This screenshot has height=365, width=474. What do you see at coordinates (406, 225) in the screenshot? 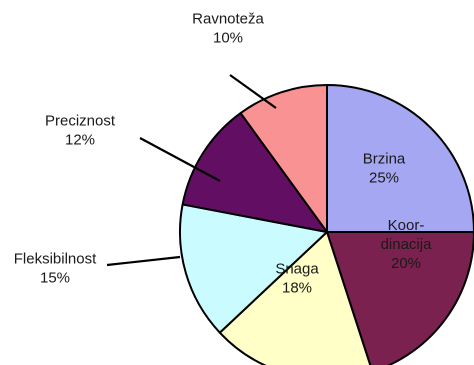
I see `slice-name-koor-dinacija: Koor-` at bounding box center [406, 225].